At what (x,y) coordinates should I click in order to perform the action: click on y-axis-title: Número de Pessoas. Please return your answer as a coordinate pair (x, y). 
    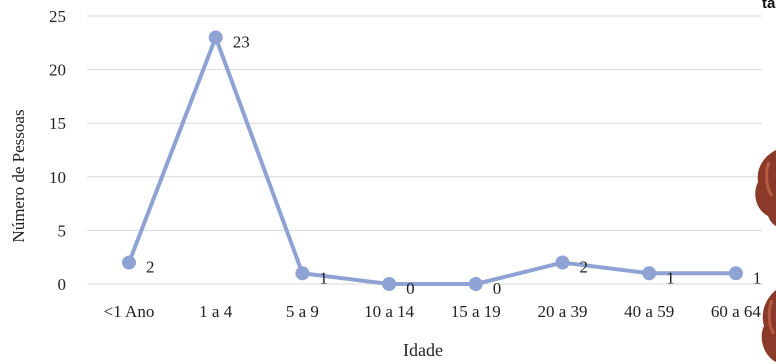
    Looking at the image, I should click on (18, 175).